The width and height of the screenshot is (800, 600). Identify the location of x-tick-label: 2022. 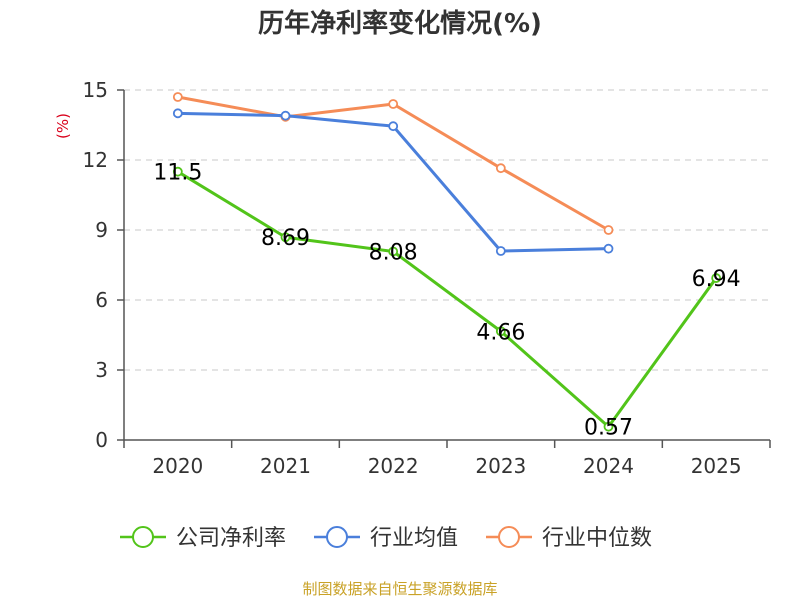
(393, 466).